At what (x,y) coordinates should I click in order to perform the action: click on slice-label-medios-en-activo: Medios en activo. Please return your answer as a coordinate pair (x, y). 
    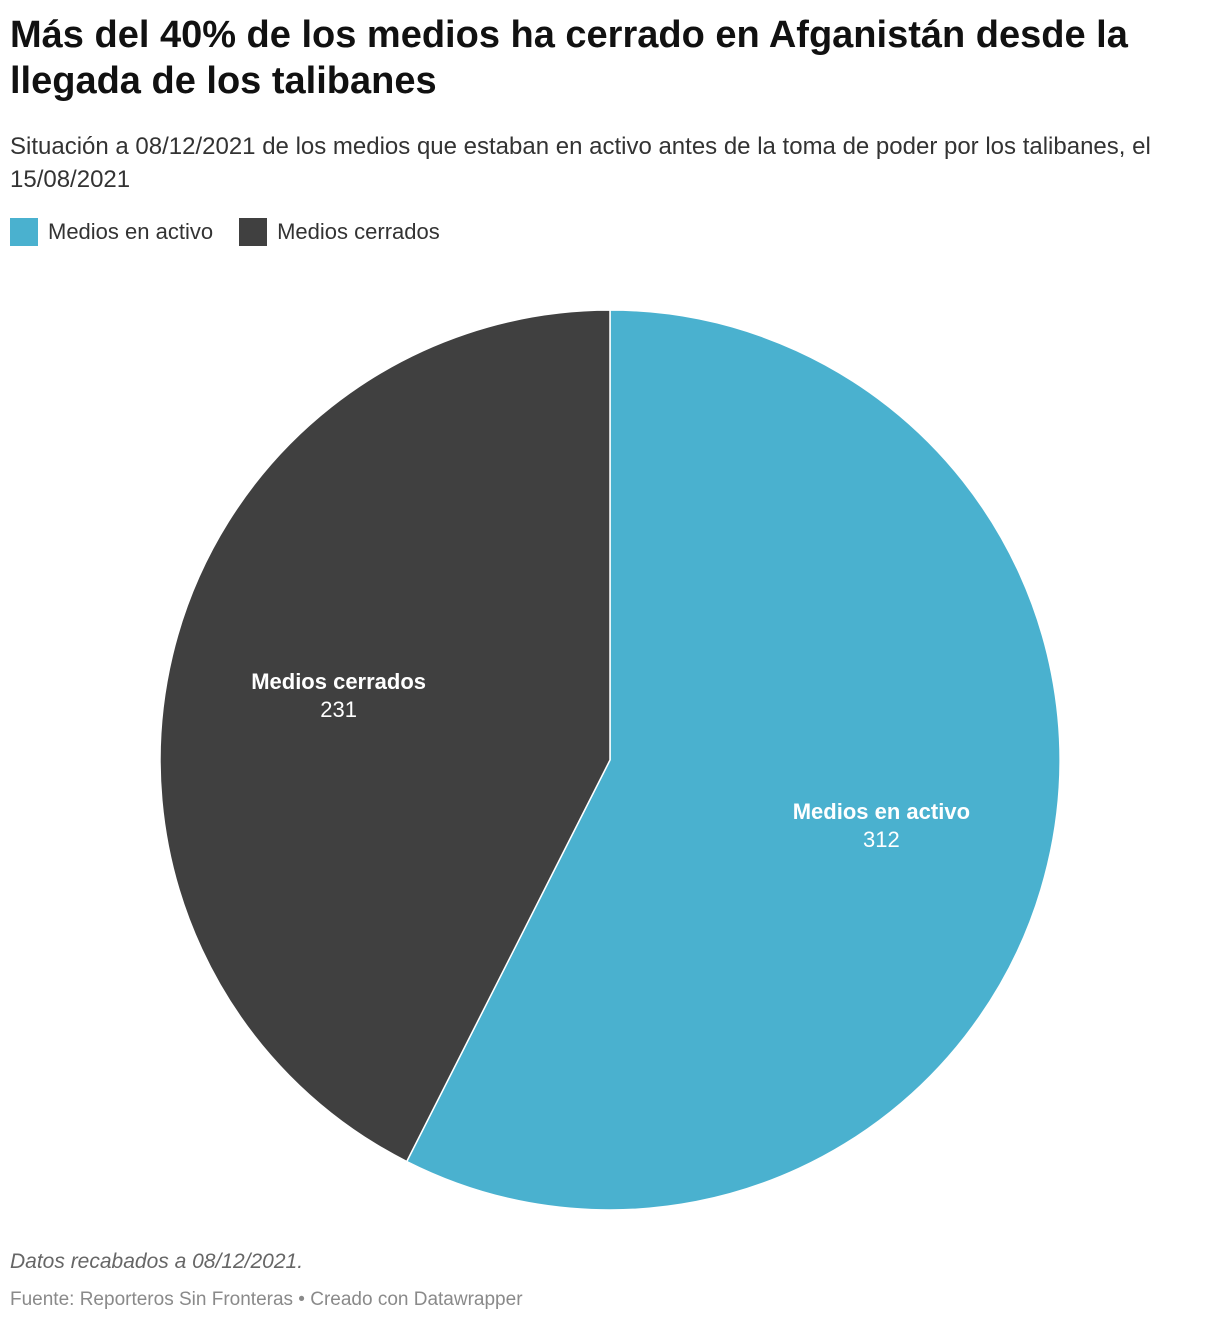
    Looking at the image, I should click on (881, 811).